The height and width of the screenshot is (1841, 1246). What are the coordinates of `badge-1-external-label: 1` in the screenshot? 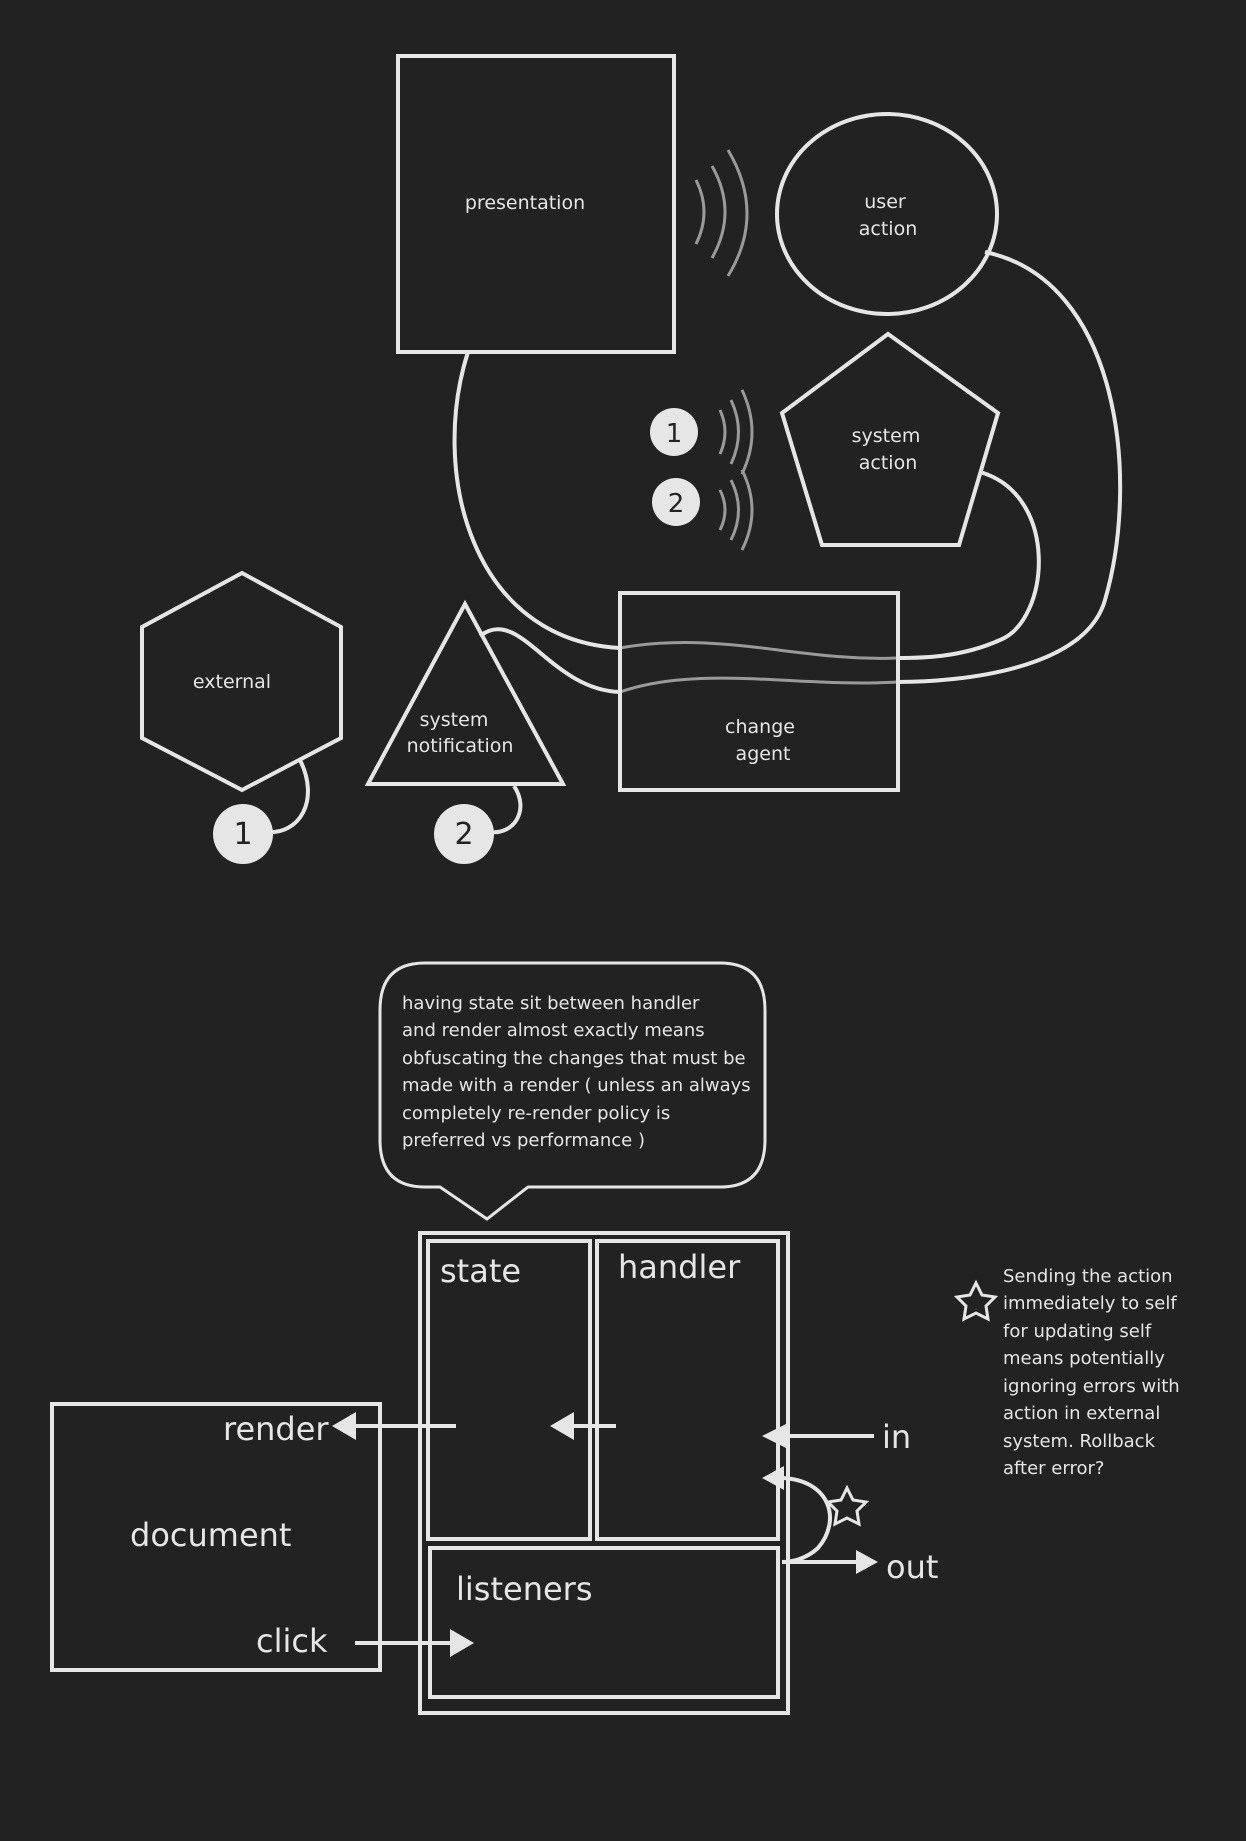 It's located at (242, 834).